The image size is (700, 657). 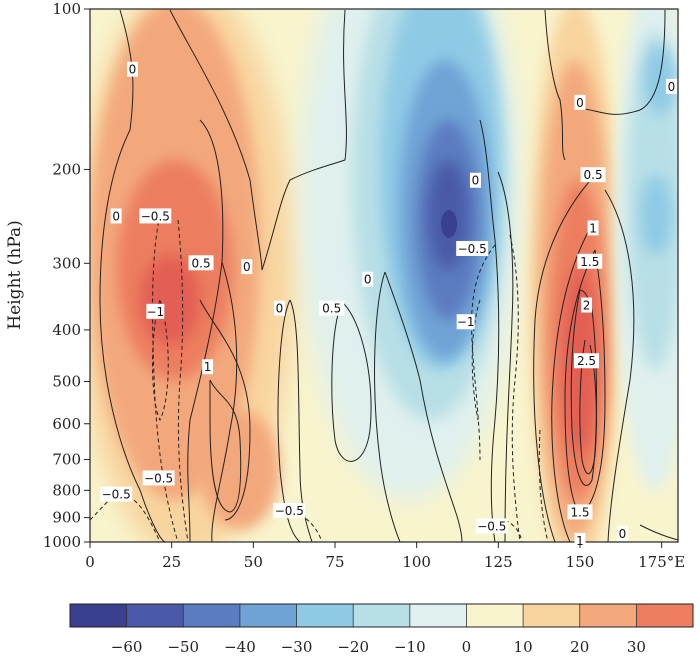 I want to click on x-tick-label: 50, so click(x=253, y=562).